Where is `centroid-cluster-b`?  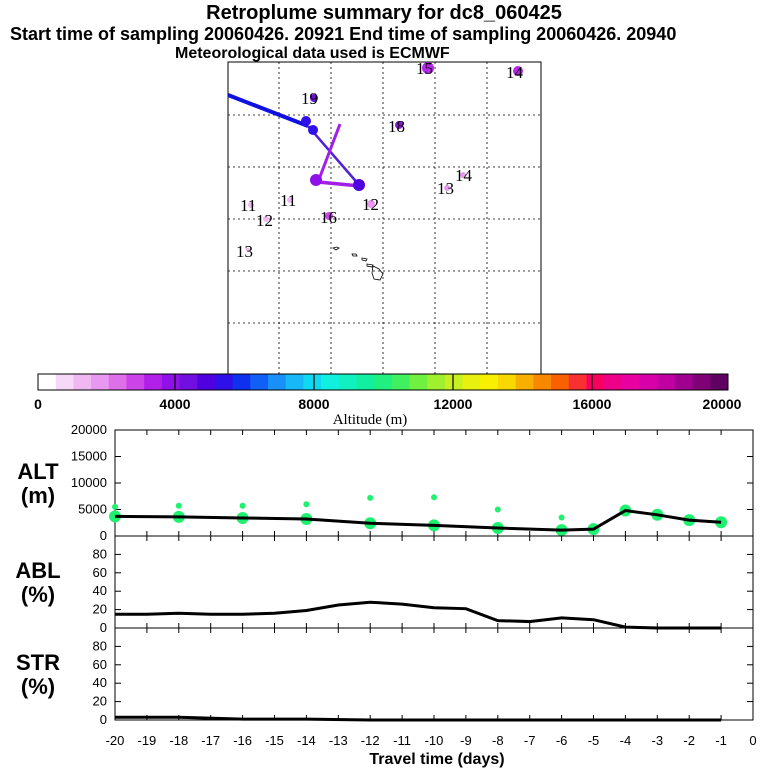 centroid-cluster-b is located at coordinates (313, 130).